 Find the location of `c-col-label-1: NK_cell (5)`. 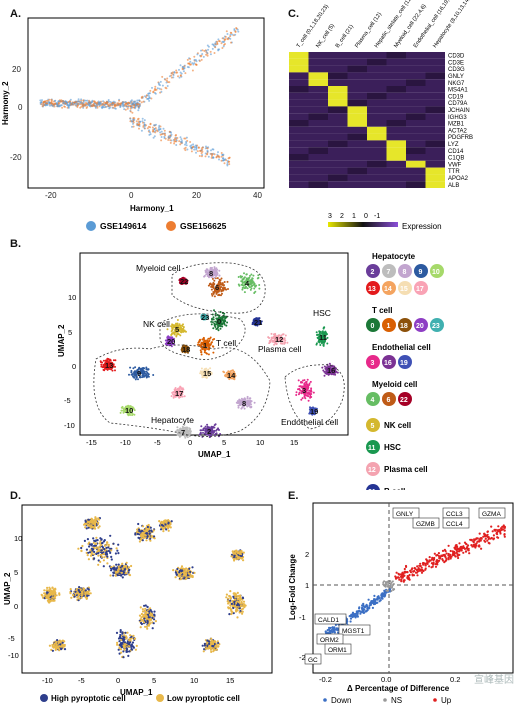

c-col-label-1: NK_cell (5) is located at coordinates (325, 36).